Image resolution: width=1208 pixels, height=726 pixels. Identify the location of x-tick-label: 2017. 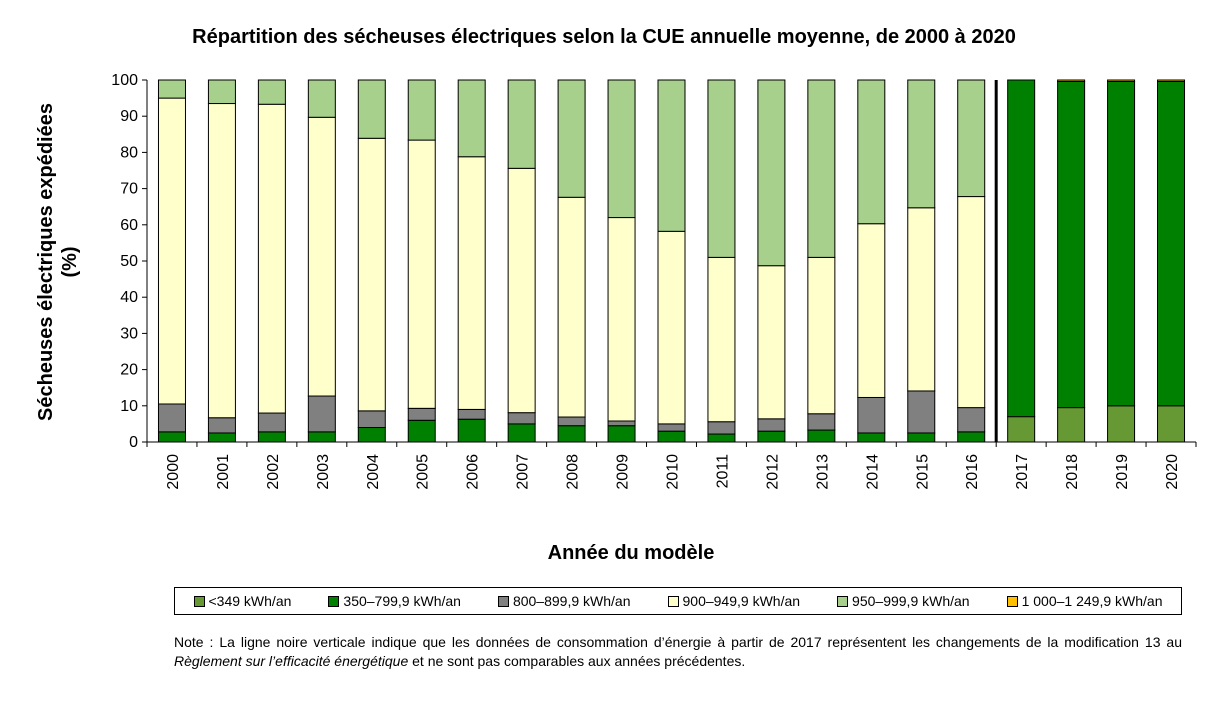
(1022, 472).